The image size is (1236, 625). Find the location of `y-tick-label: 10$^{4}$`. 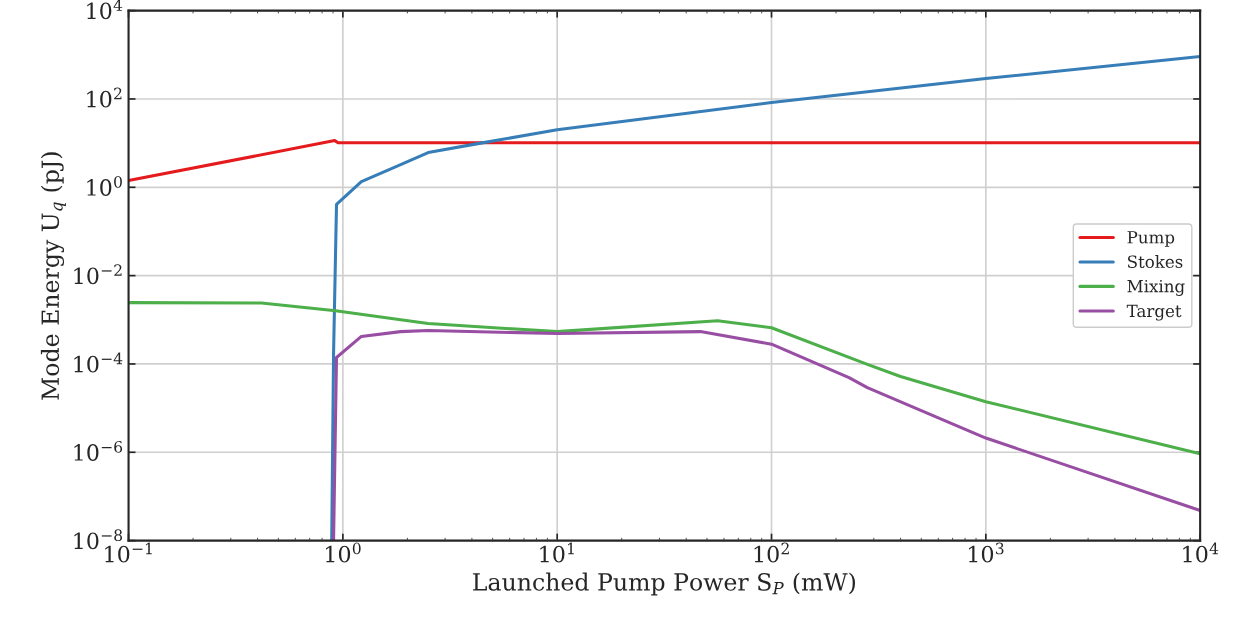

y-tick-label: 10$^{4}$ is located at coordinates (105, 10).